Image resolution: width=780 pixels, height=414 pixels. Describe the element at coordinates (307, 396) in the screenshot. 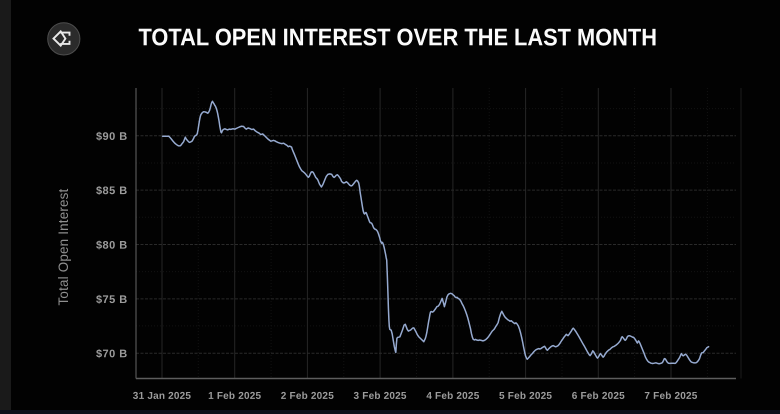

I see `svg-text: 2 Feb 2025` at that location.